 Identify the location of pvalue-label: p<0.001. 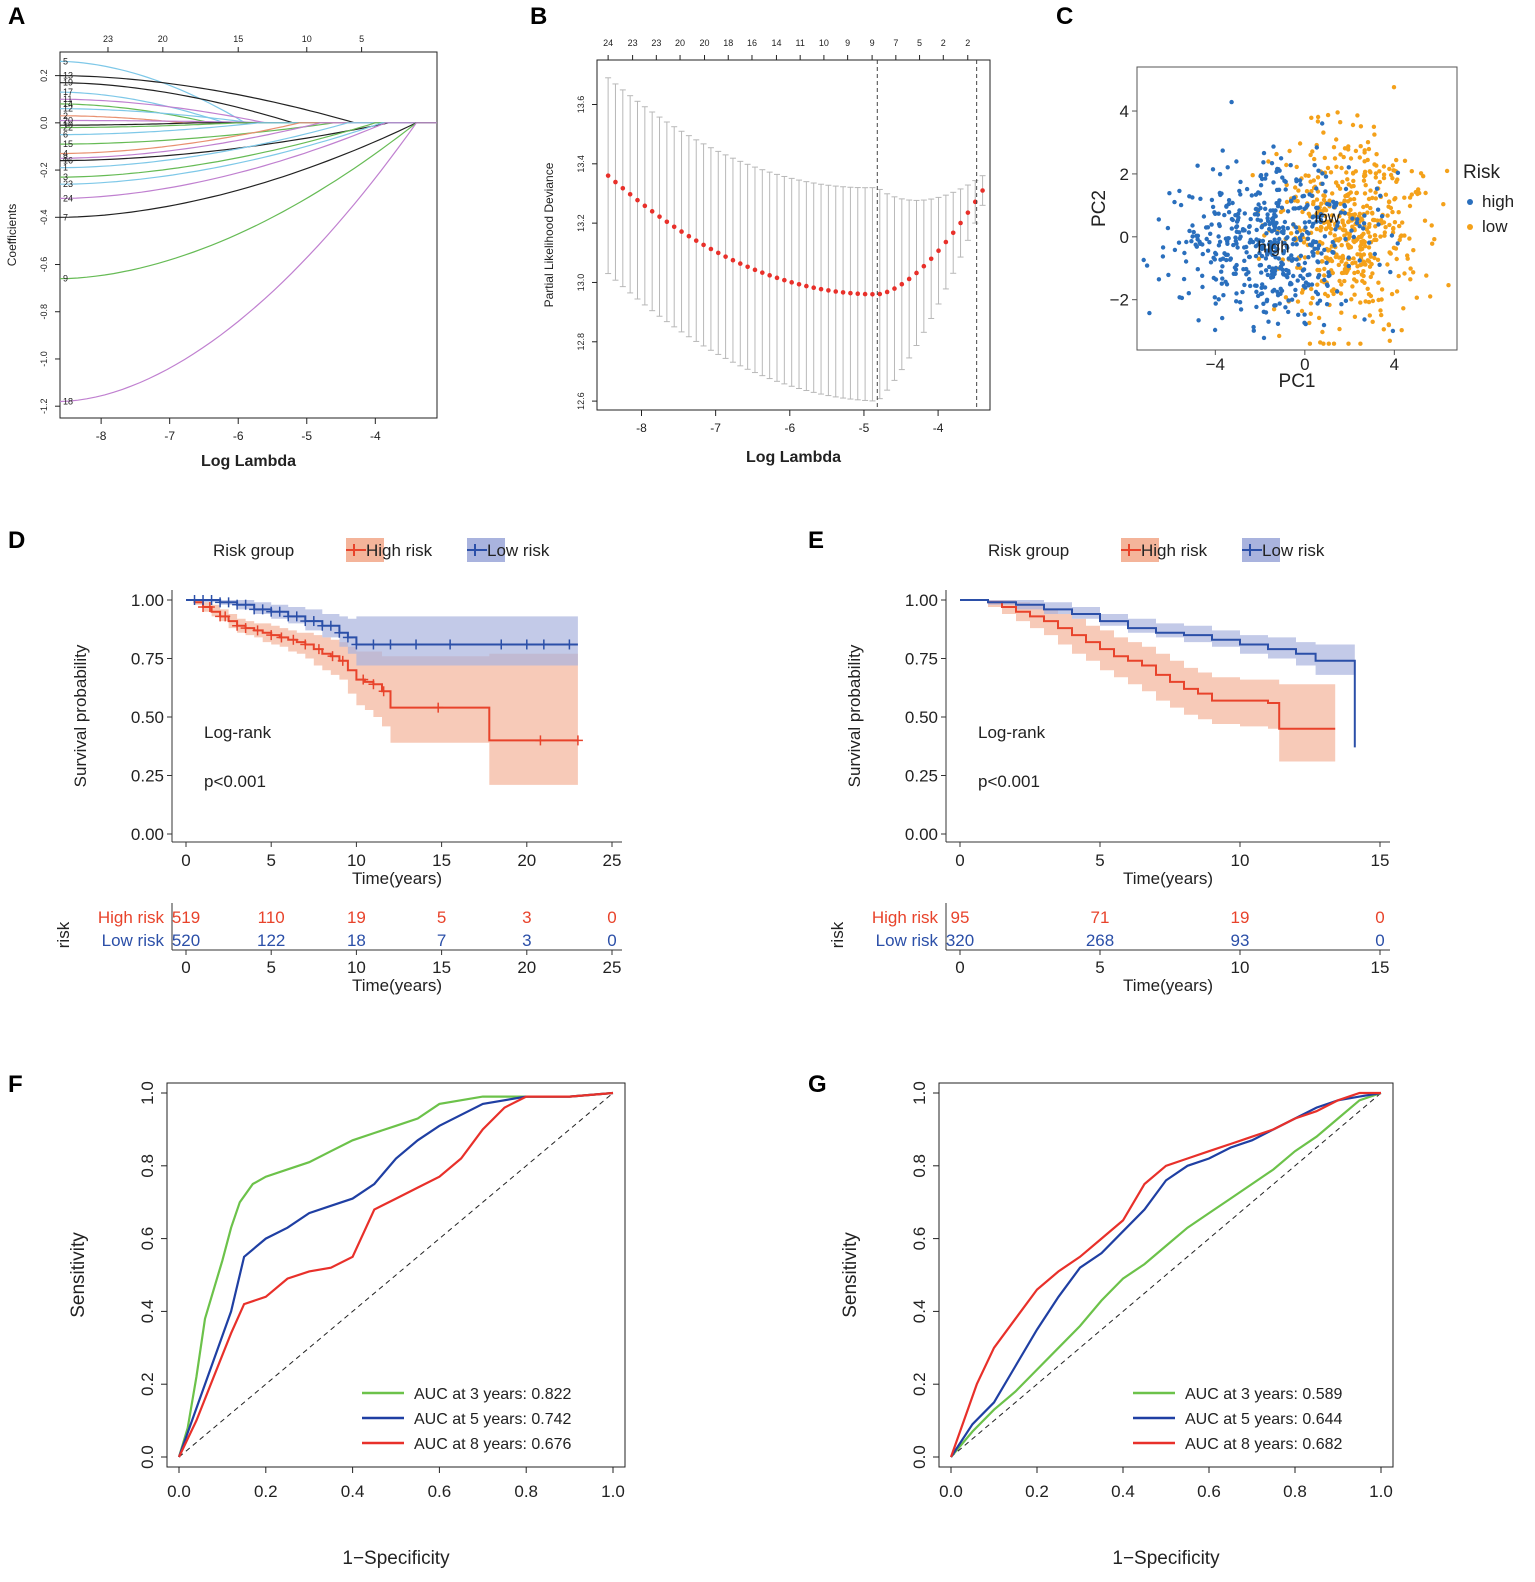
(1009, 781).